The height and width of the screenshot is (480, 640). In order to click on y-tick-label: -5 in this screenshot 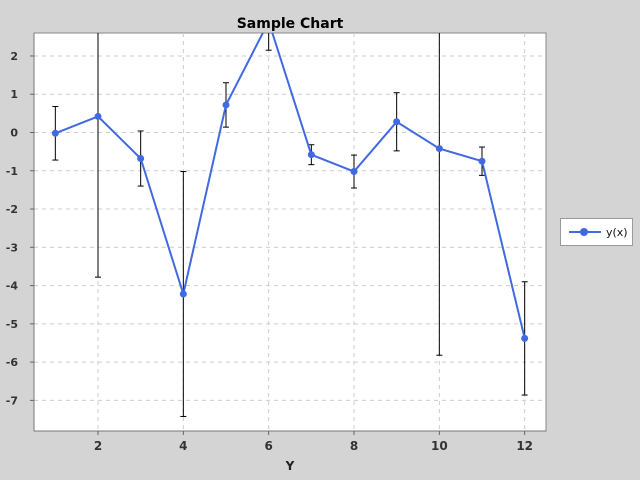, I will do `click(12, 324)`.